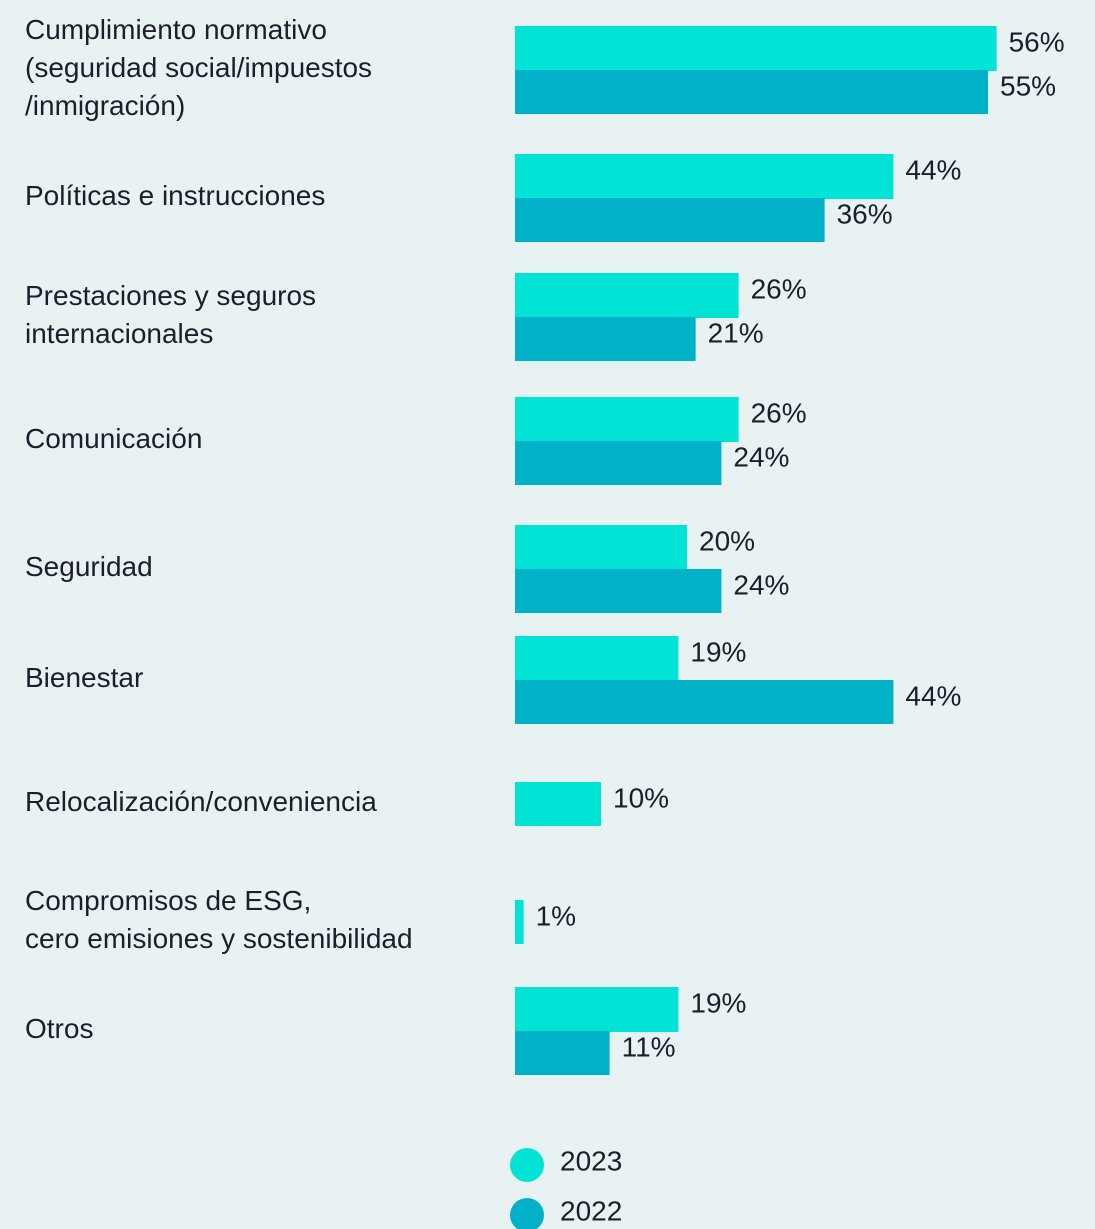 This screenshot has width=1095, height=1229. What do you see at coordinates (84, 677) in the screenshot?
I see `category-label: Bienestar` at bounding box center [84, 677].